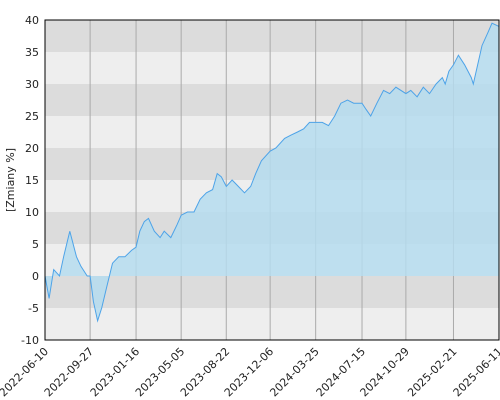 Image resolution: width=500 pixels, height=400 pixels. I want to click on y-tick-label: 10, so click(32, 212).